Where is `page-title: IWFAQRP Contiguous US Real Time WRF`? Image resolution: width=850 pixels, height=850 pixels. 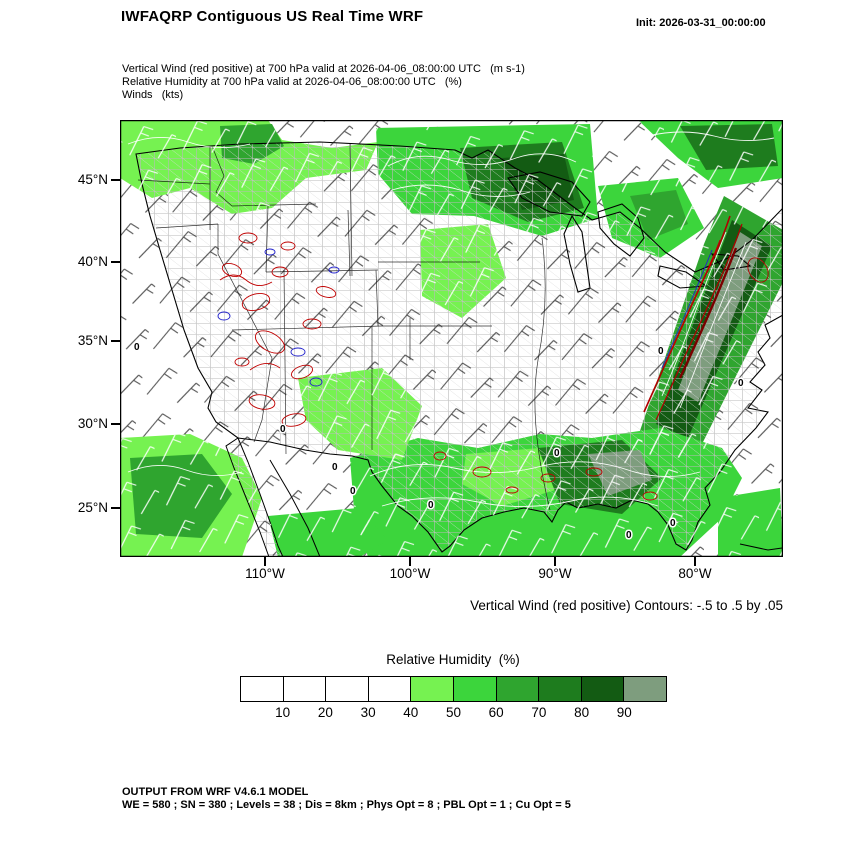
page-title: IWFAQRP Contiguous US Real Time WRF is located at coordinates (272, 16).